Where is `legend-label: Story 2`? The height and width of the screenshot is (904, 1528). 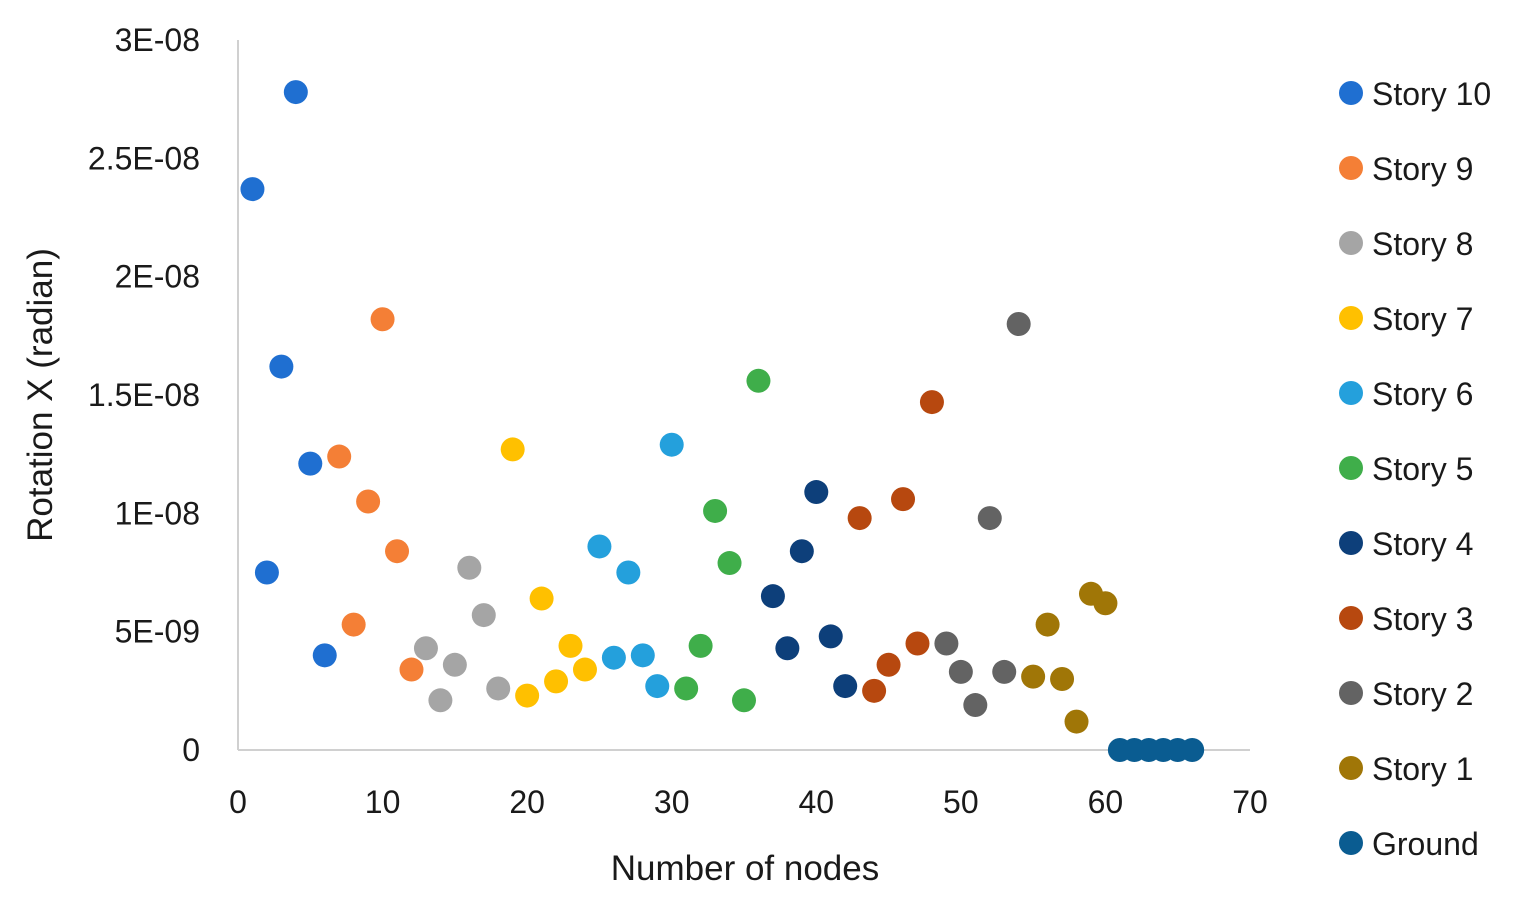
legend-label: Story 2 is located at coordinates (1422, 694).